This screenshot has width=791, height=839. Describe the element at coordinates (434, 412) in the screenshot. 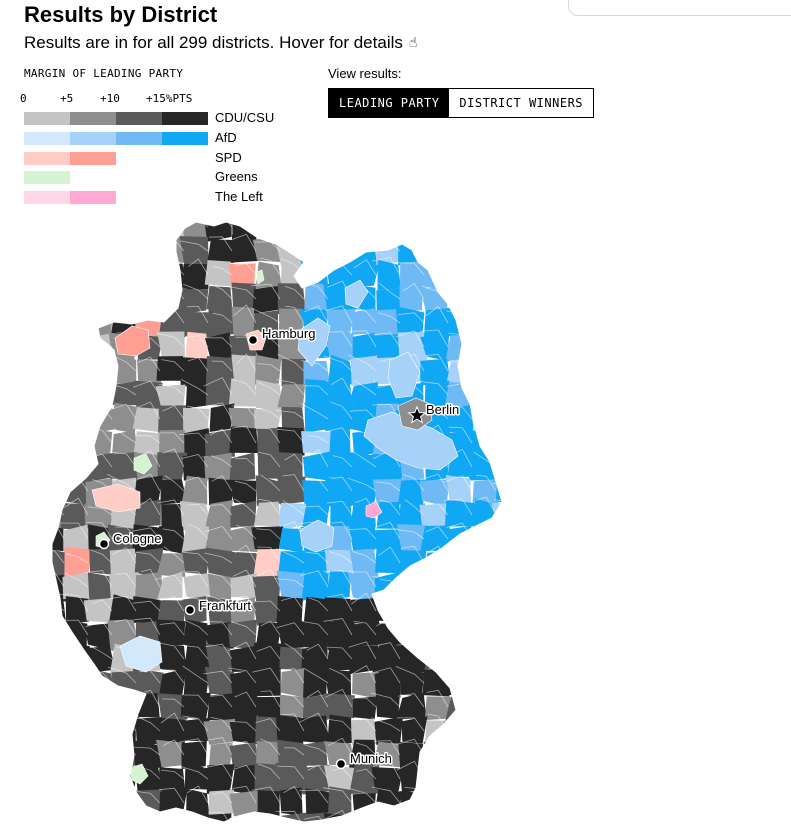

I see `city-berlin: Berlin` at that location.